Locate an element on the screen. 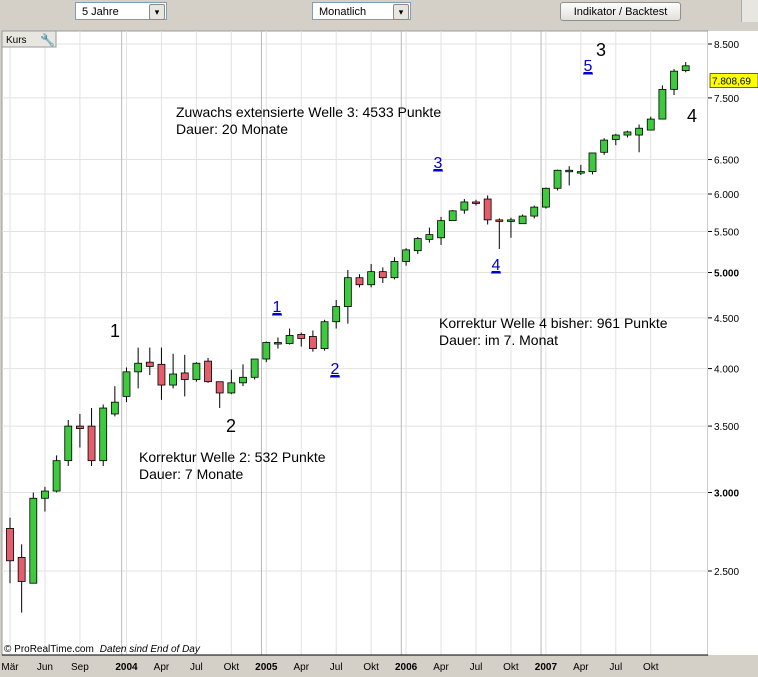  annotation-text: Korrektur Welle 4 bisher: 961 Punkte is located at coordinates (553, 323).